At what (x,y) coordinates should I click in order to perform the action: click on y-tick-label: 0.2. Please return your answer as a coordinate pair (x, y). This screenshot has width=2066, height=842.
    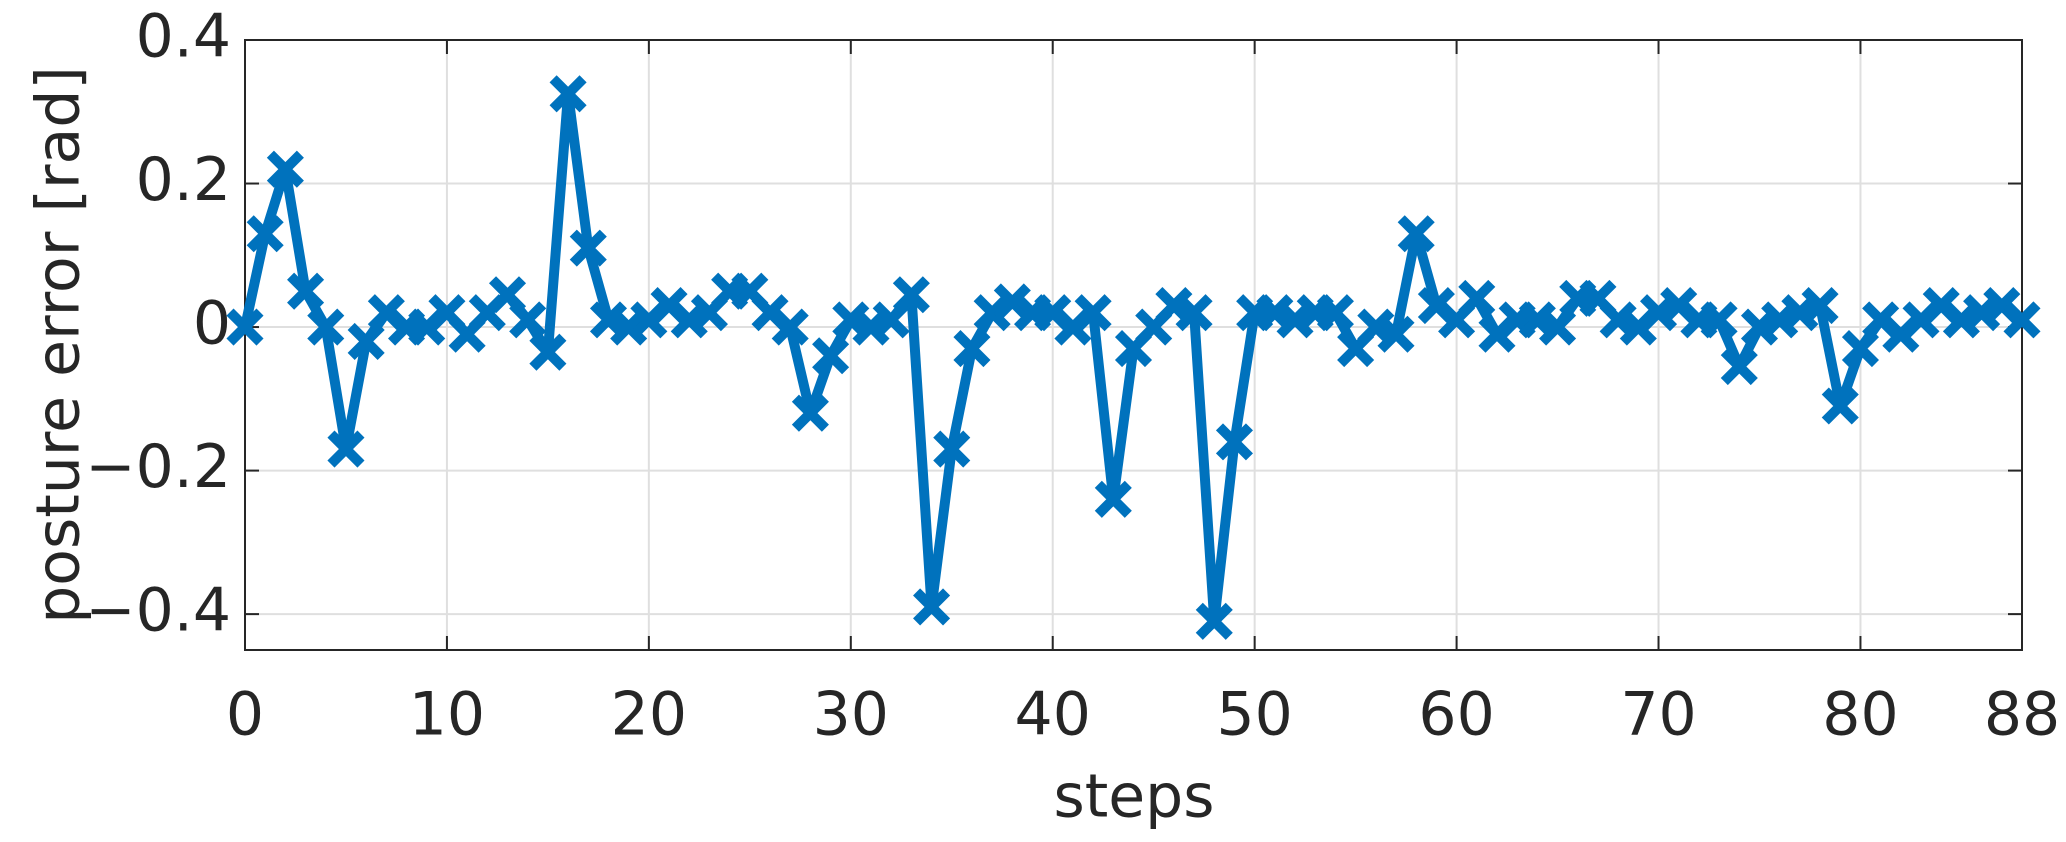
    Looking at the image, I should click on (183, 180).